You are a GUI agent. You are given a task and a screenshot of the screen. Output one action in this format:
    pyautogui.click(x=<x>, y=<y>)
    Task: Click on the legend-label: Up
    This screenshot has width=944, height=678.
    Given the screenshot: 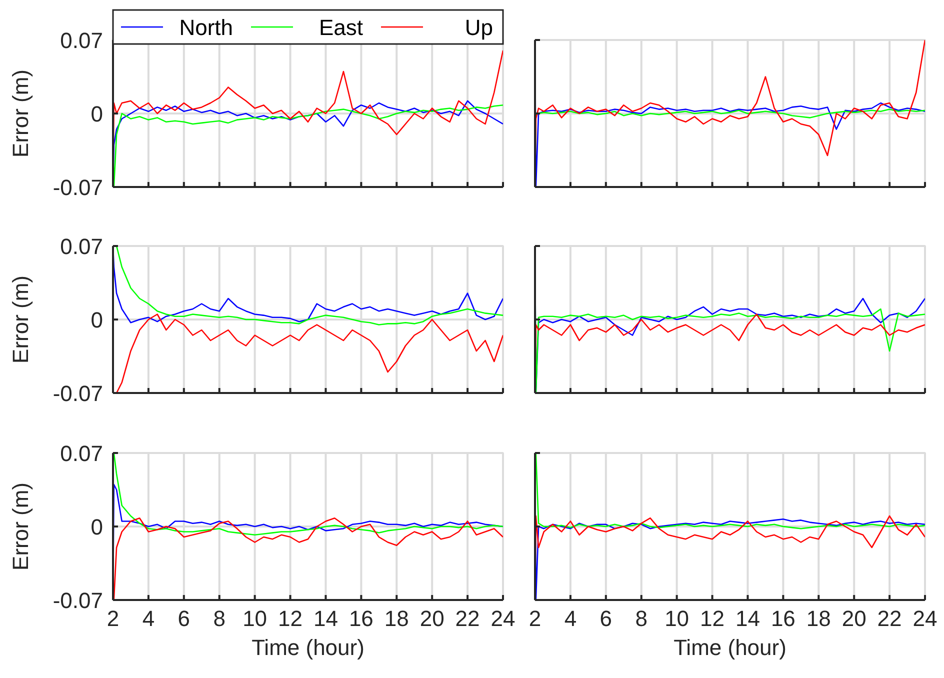 What is the action you would take?
    pyautogui.click(x=478, y=27)
    